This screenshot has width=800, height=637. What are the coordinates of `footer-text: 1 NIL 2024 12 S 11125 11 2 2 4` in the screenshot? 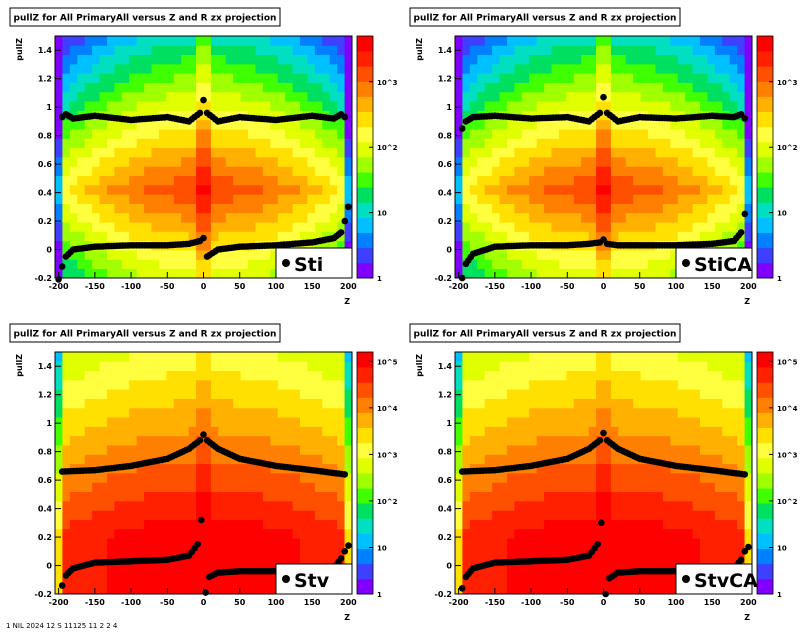 It's located at (62, 626).